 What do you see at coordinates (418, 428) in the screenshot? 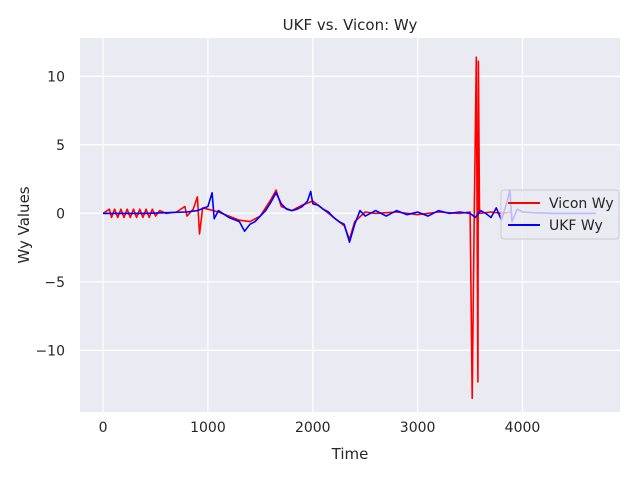
I see `x-tick-label: 3000` at bounding box center [418, 428].